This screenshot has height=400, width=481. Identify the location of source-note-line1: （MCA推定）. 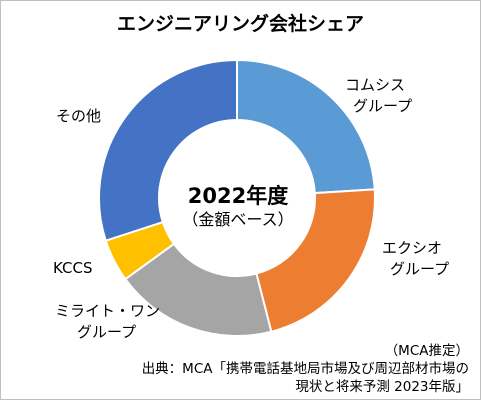
(426, 351).